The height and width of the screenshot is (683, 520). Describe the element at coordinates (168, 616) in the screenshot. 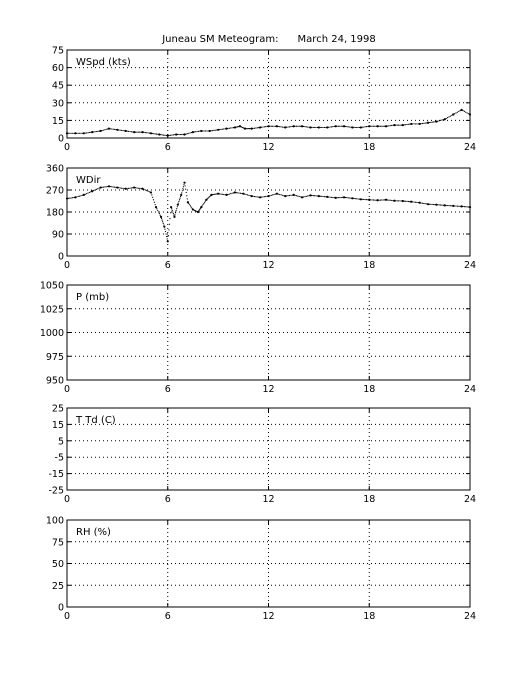

I see `x-tick-label: 6` at that location.